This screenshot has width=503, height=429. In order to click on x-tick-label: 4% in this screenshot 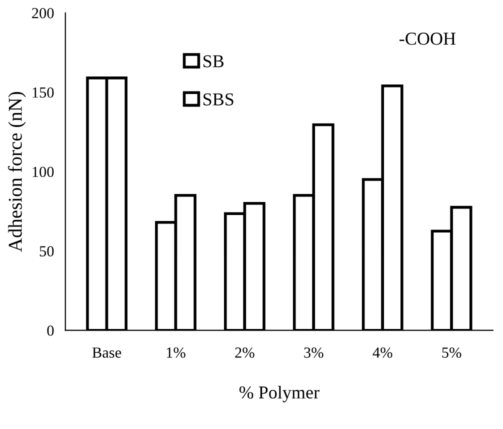, I will do `click(382, 352)`.